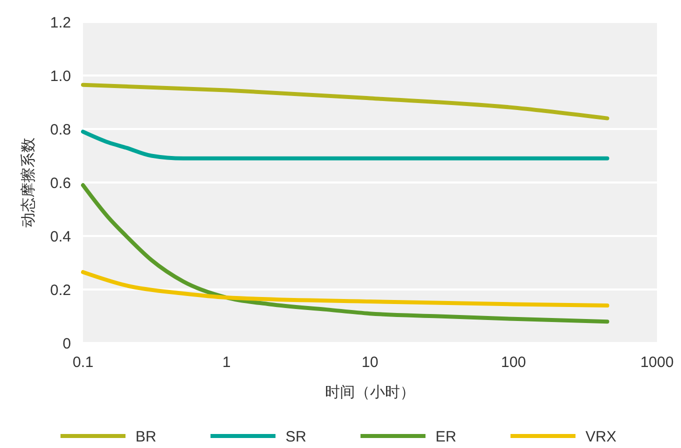  I want to click on legend-label: SR, so click(296, 437).